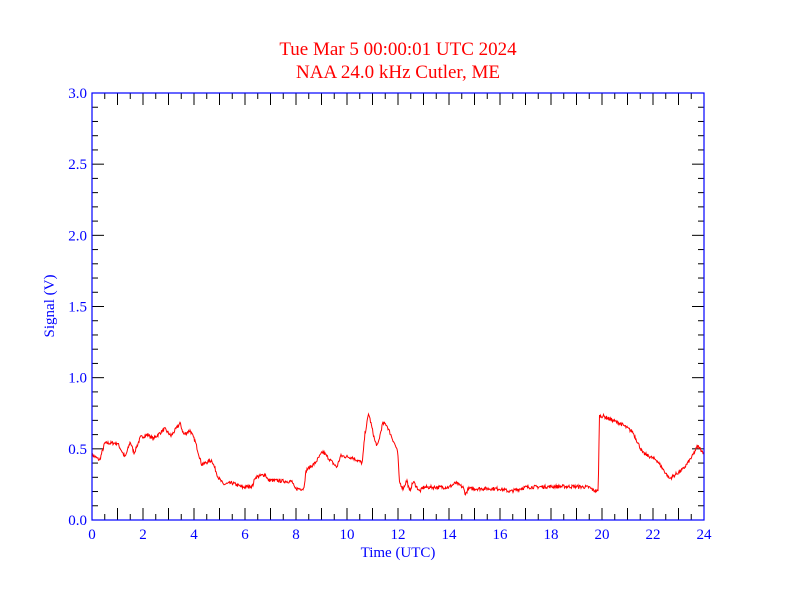  What do you see at coordinates (77, 236) in the screenshot?
I see `y-tick-label: 2.0` at bounding box center [77, 236].